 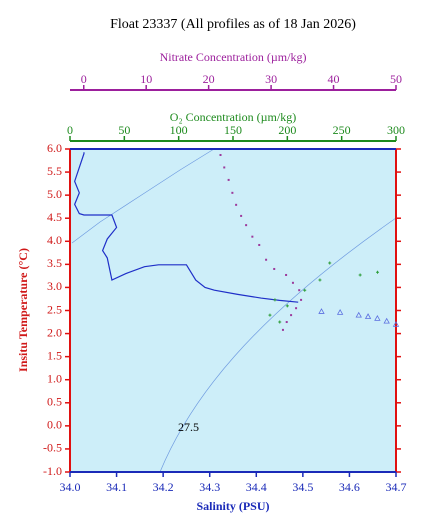 I want to click on y-tick-label: 0.5, so click(x=54, y=402).